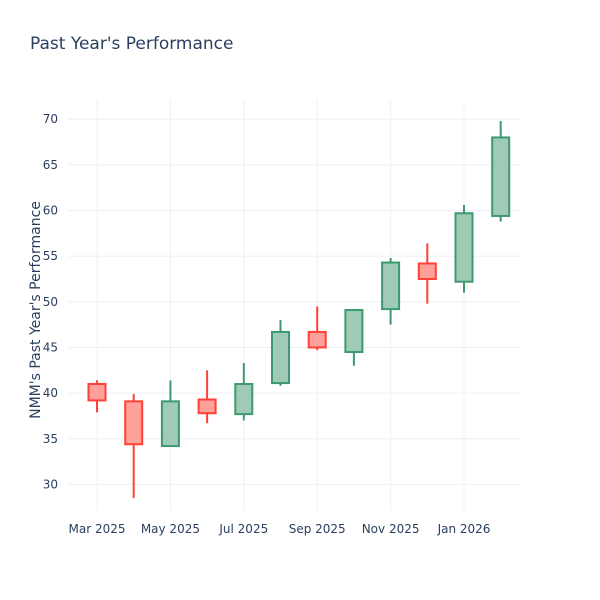 The height and width of the screenshot is (600, 600). Describe the element at coordinates (317, 529) in the screenshot. I see `x-tick-label: Sep 2025` at that location.